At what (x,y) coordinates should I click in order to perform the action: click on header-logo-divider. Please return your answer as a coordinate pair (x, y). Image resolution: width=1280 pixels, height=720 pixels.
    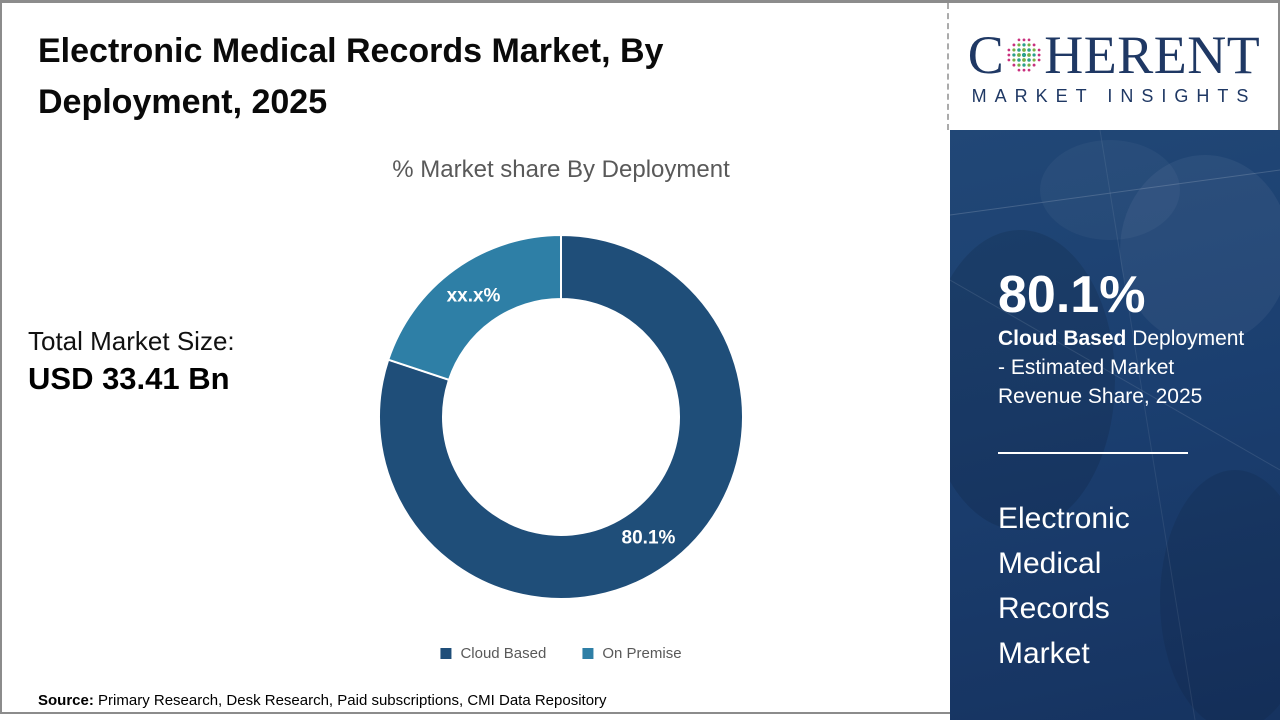
    Looking at the image, I should click on (948, 66).